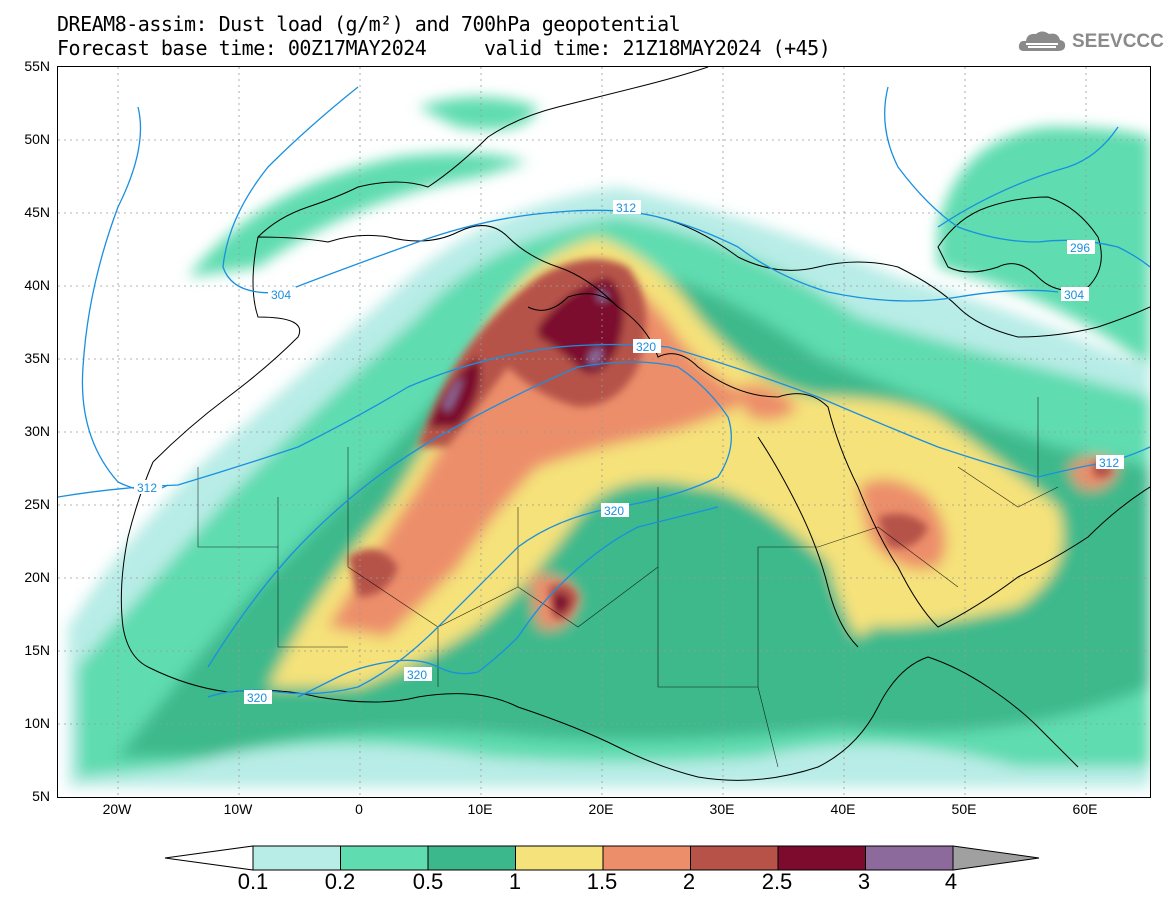  I want to click on lat-label: 50N, so click(37, 139).